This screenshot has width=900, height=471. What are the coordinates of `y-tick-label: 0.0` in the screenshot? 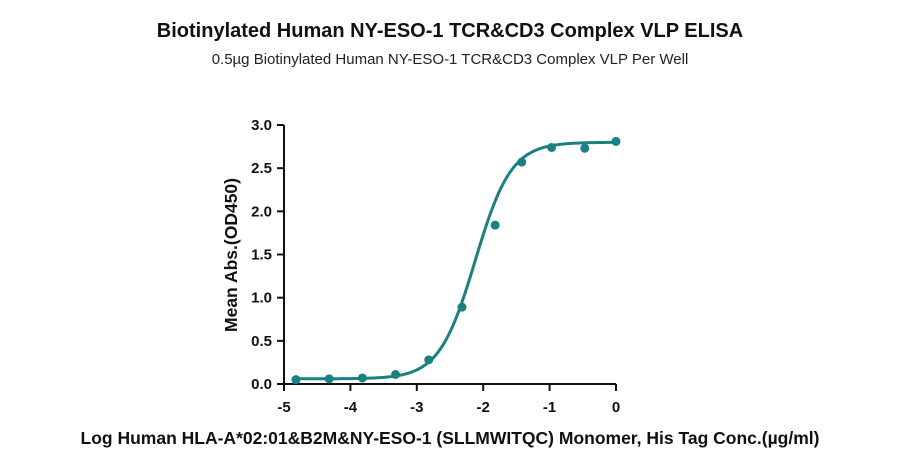 It's located at (261, 384).